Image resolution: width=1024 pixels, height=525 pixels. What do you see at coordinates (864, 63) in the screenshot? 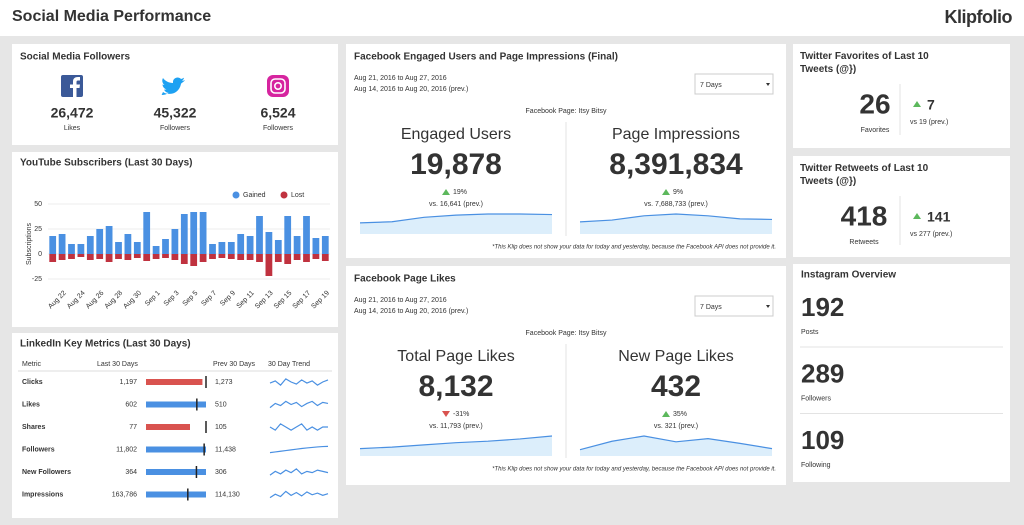
I see `panel-title: Twitter Favorites of Last 10 Tweets (@})` at bounding box center [864, 63].